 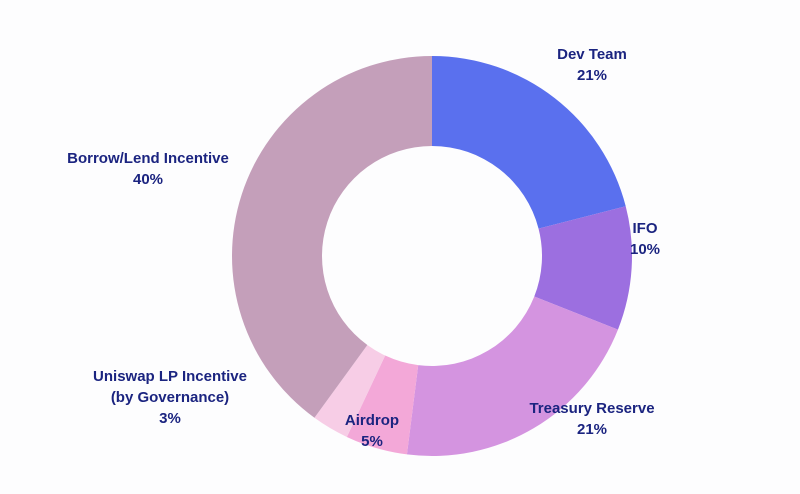 What do you see at coordinates (592, 65) in the screenshot?
I see `slice-label-dev-team: Dev Team 21%` at bounding box center [592, 65].